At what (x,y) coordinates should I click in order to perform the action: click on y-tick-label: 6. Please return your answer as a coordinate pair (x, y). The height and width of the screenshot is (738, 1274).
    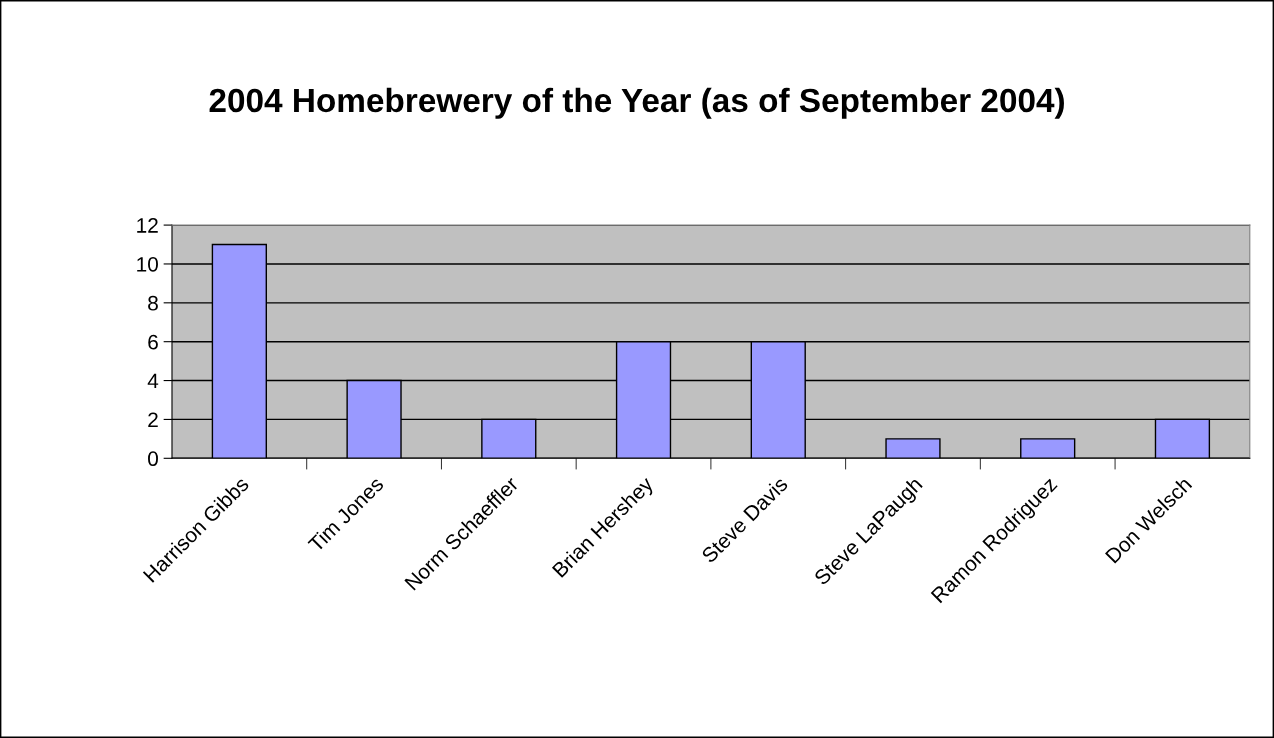
    Looking at the image, I should click on (153, 342).